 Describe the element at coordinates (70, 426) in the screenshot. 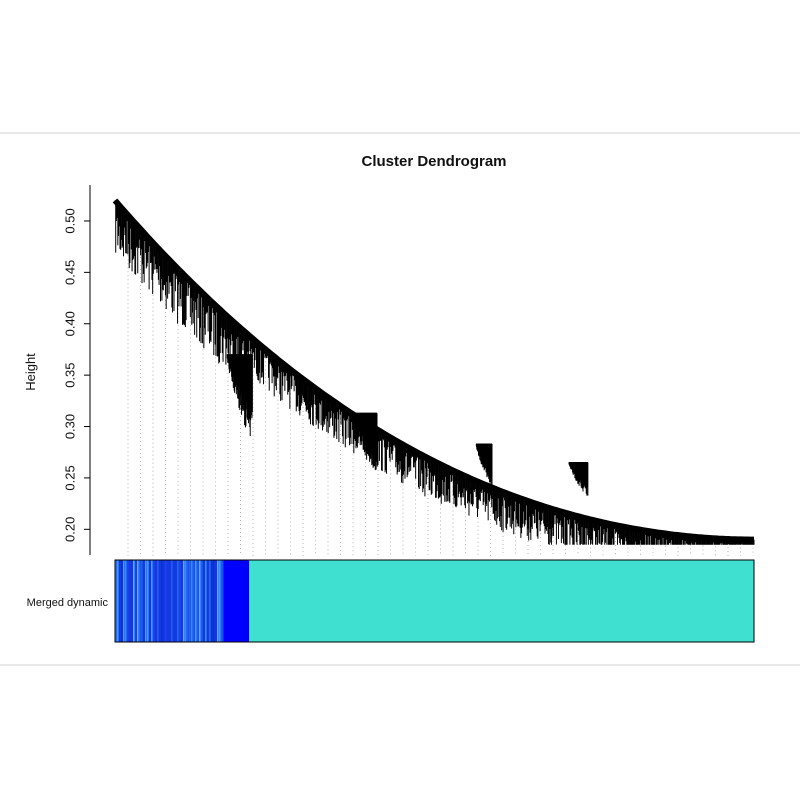

I see `y-tick-label: 0.30` at that location.